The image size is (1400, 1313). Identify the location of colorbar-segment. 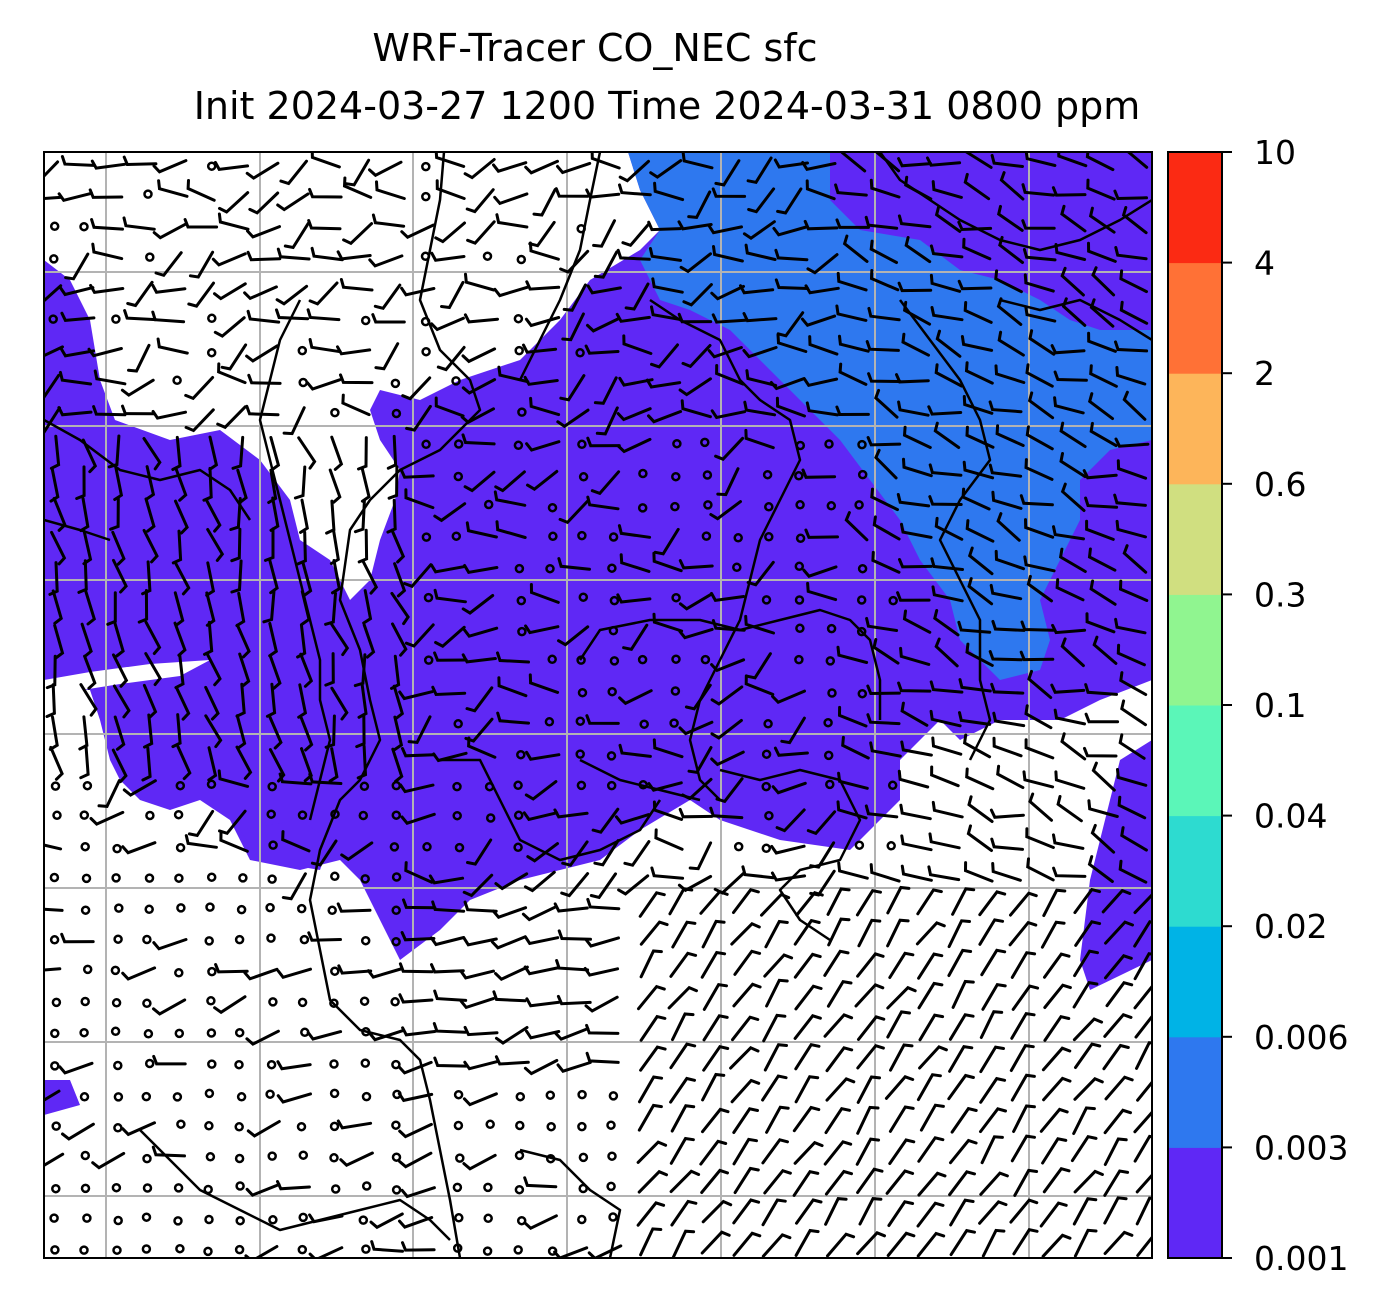
(1195, 1092).